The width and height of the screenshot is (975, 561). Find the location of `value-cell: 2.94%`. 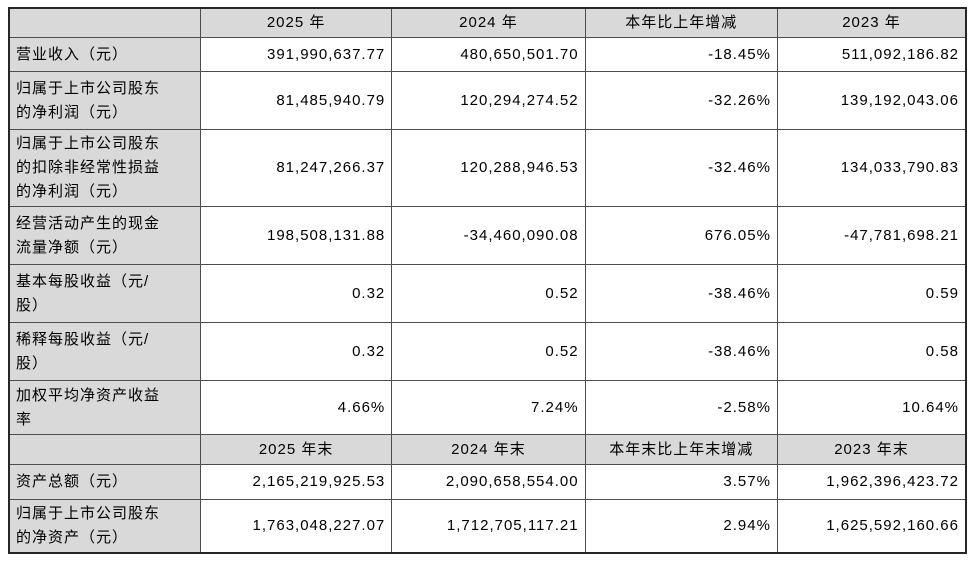

value-cell: 2.94% is located at coordinates (681, 526).